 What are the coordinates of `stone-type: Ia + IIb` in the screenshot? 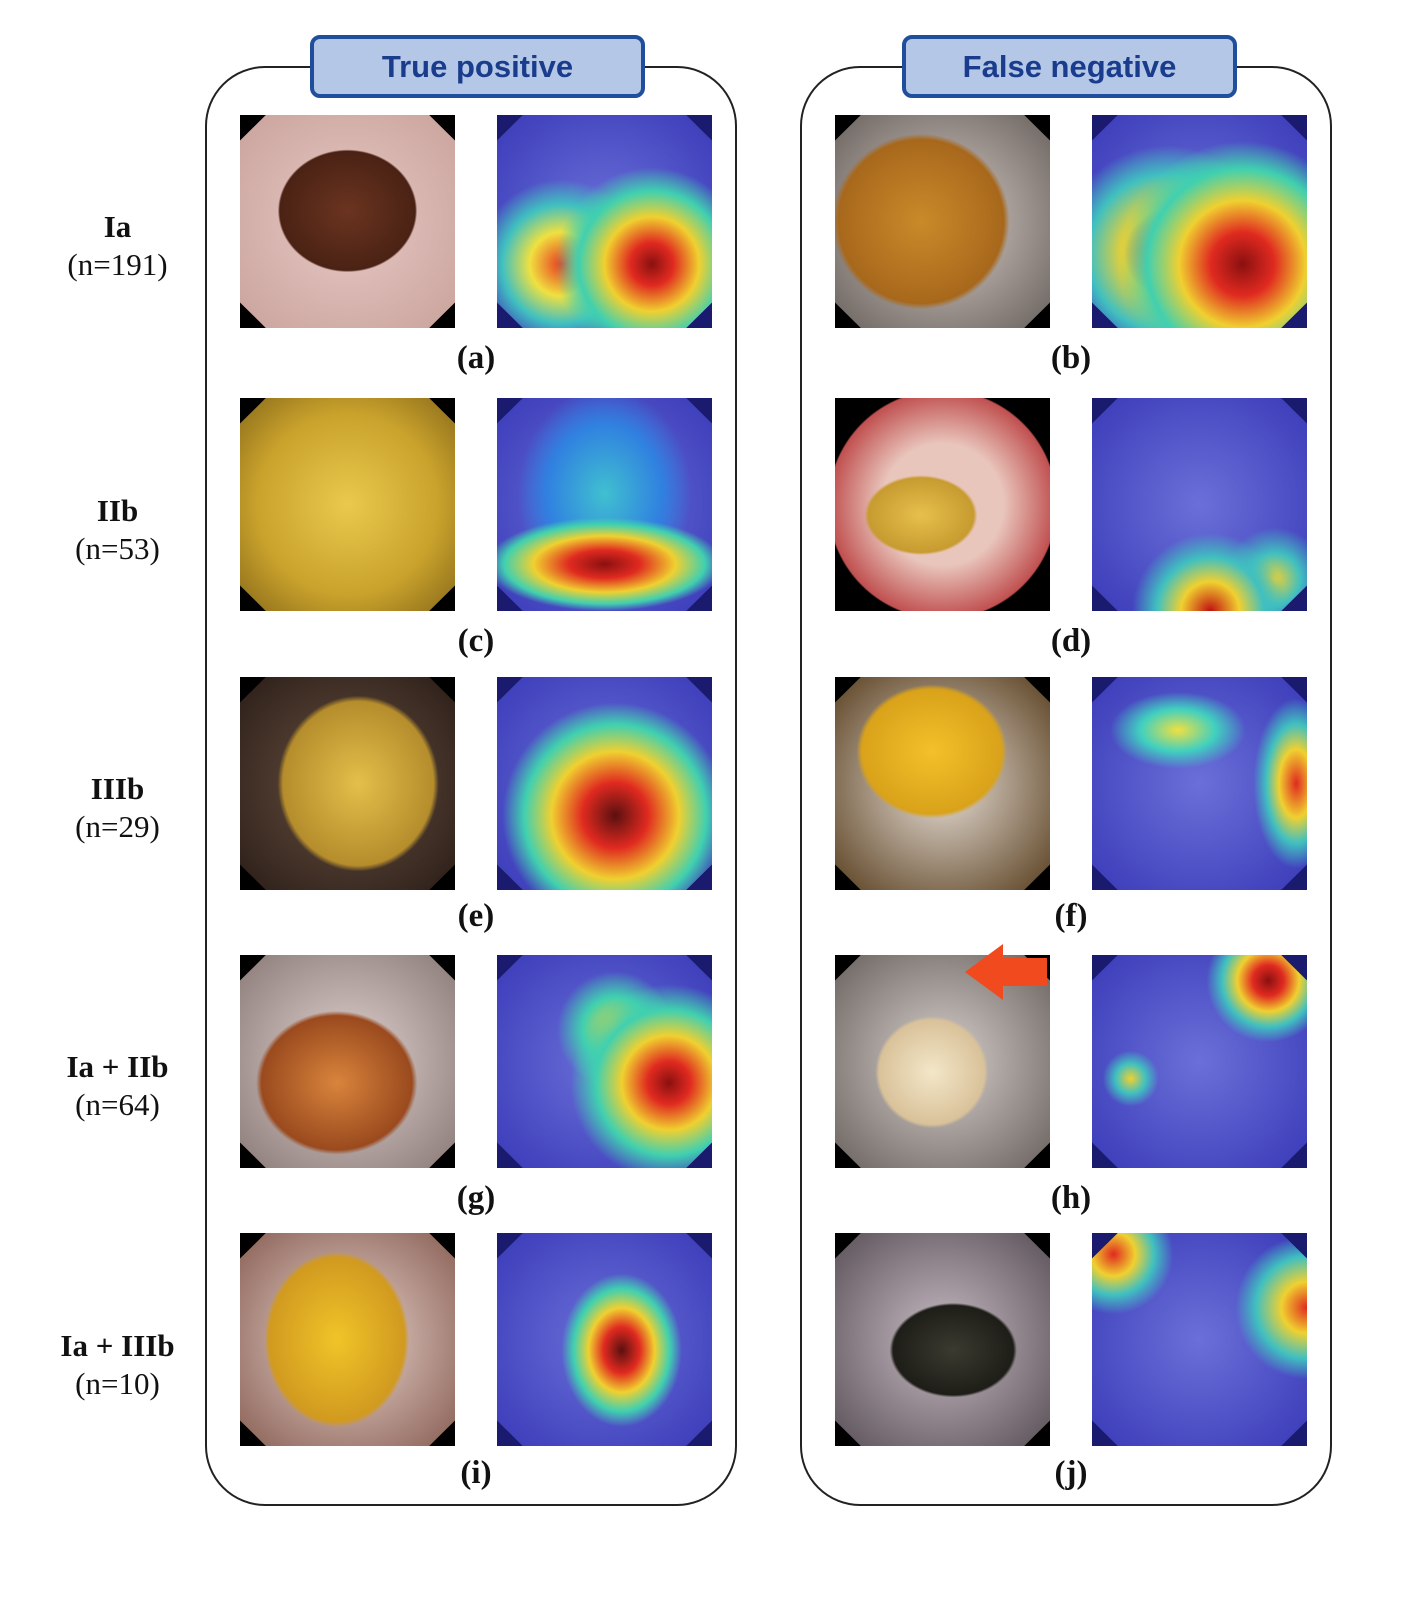 It's located at (117, 1066).